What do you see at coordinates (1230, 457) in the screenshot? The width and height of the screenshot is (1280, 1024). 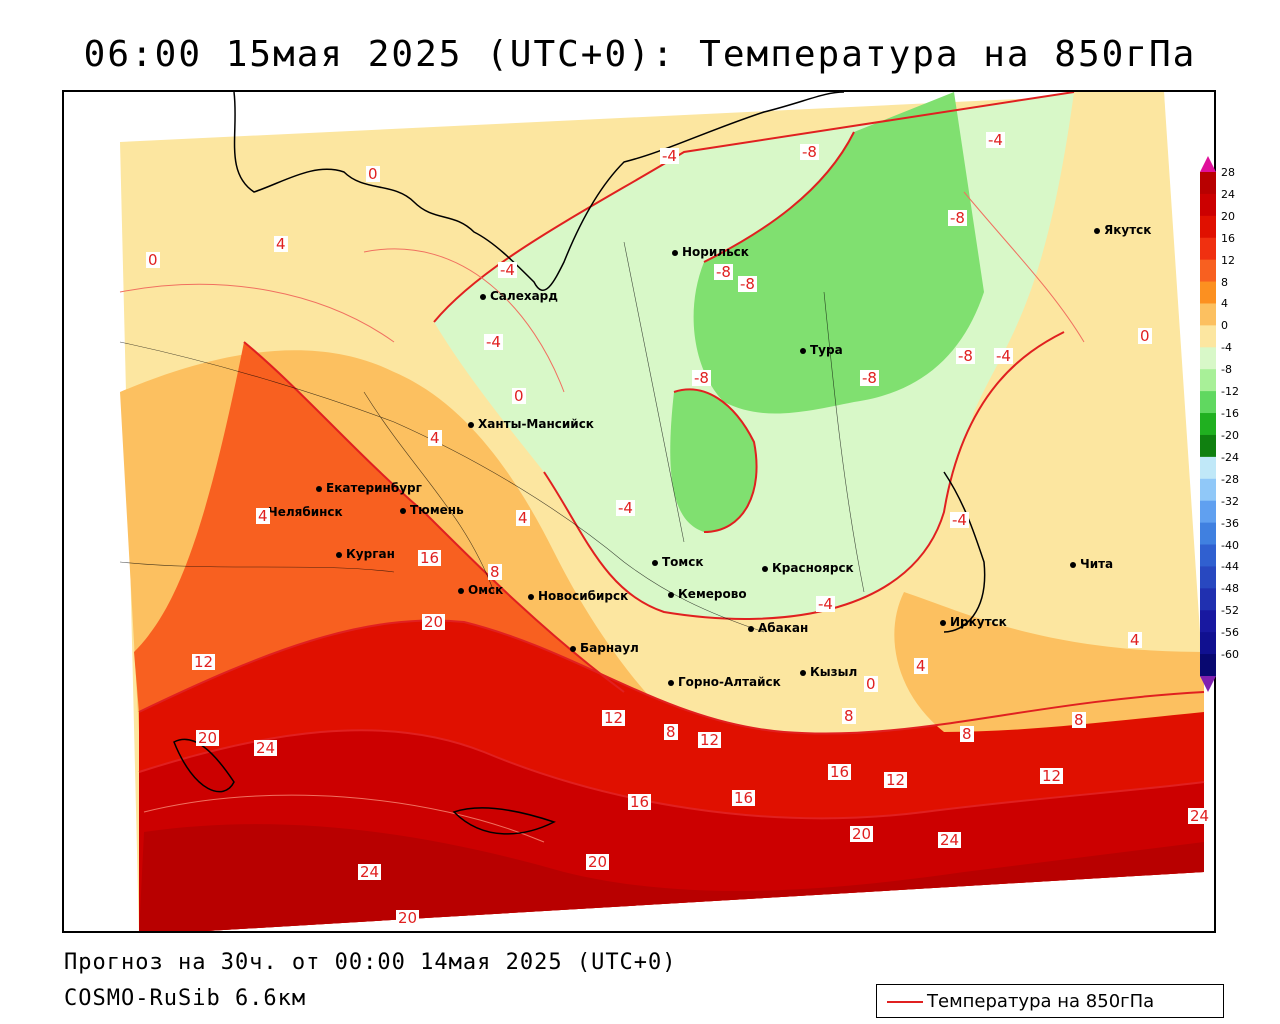 I see `colorbar-tick-label: -24` at bounding box center [1230, 457].